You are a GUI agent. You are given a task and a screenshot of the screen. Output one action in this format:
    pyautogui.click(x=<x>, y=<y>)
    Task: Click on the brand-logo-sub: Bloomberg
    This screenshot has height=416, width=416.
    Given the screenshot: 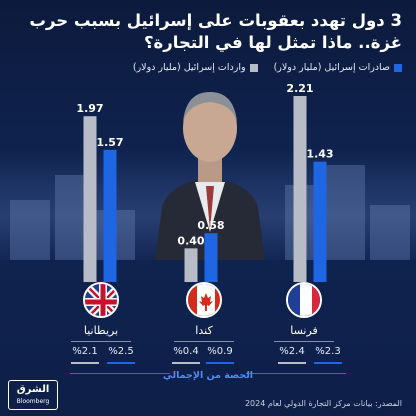 What is the action you would take?
    pyautogui.click(x=33, y=401)
    